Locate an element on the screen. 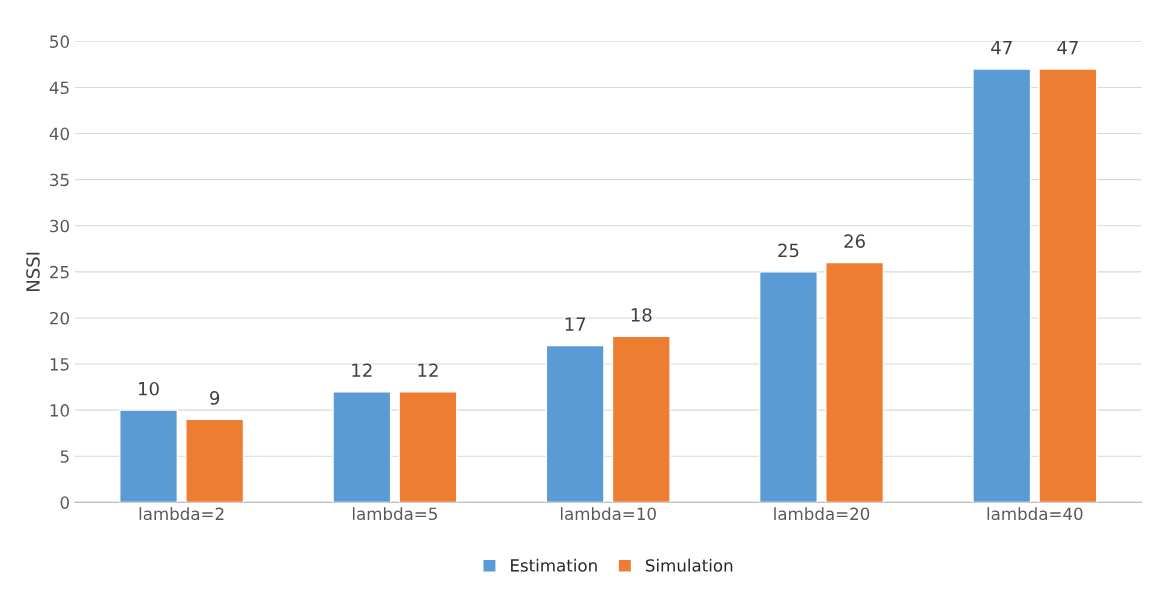 The width and height of the screenshot is (1153, 591). y-tick-label: 50 is located at coordinates (59, 41).